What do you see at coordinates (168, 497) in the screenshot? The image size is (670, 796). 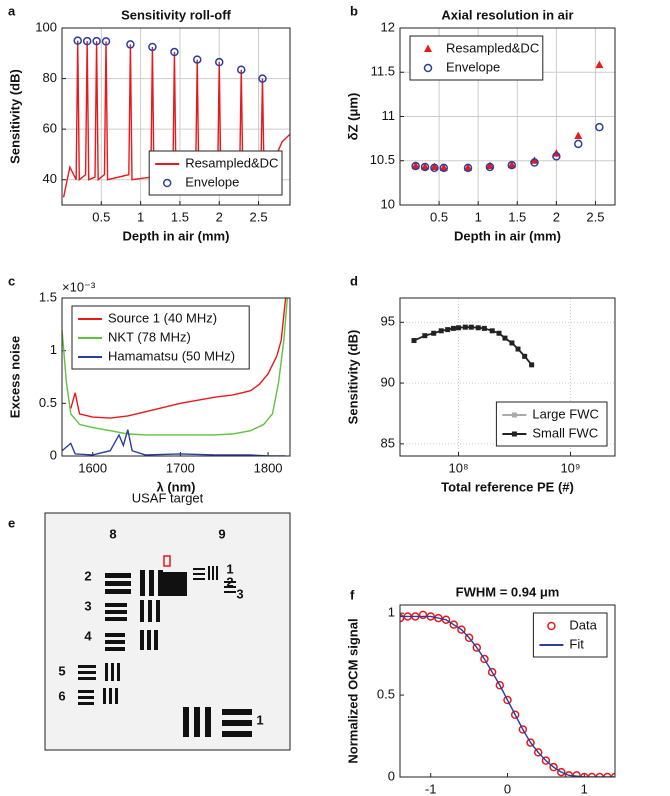 I see `image-title: USAF target` at bounding box center [168, 497].